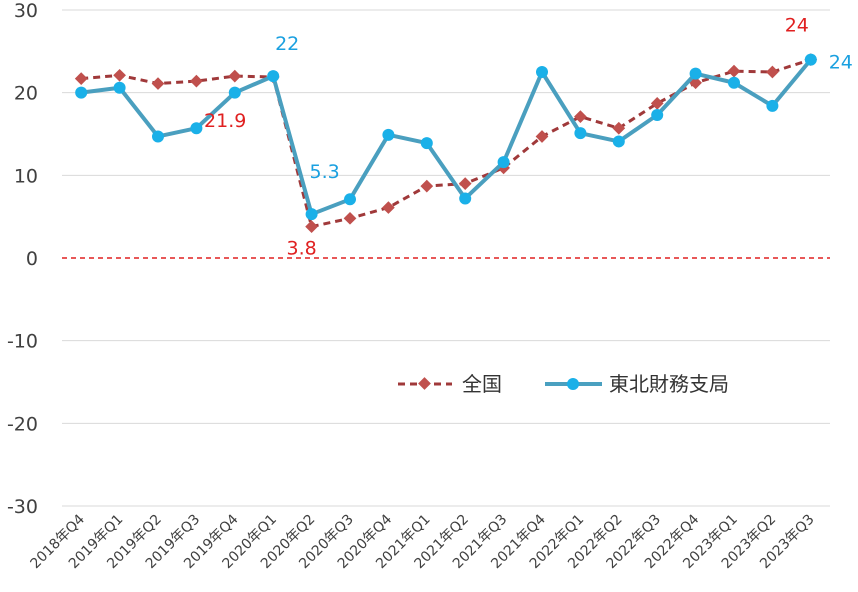 The width and height of the screenshot is (858, 592). What do you see at coordinates (573, 384) in the screenshot?
I see `legend-marker-circle` at bounding box center [573, 384].